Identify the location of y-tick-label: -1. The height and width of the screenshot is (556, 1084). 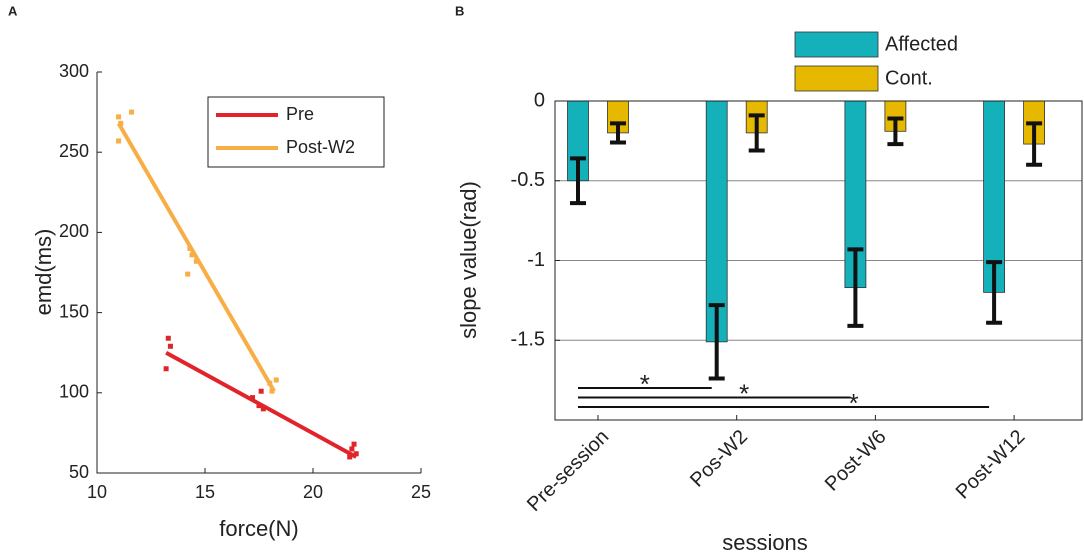
(536, 260).